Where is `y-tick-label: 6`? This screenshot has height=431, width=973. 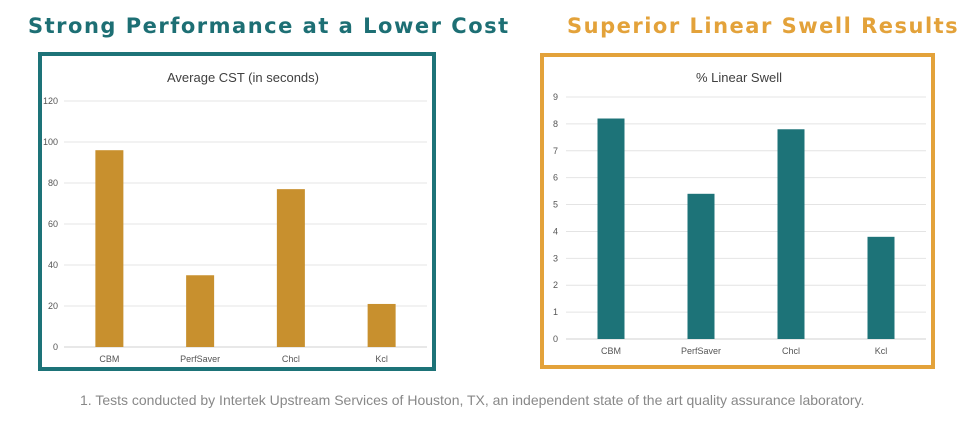 y-tick-label: 6 is located at coordinates (555, 178).